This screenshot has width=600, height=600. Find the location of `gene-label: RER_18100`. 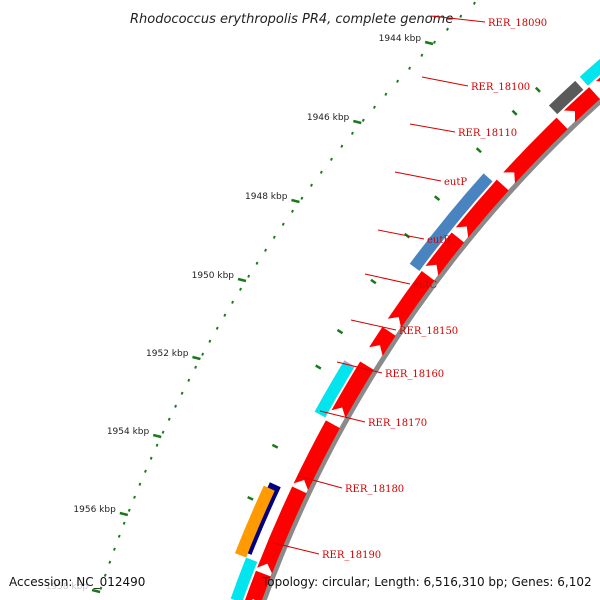

gene-label: RER_18100 is located at coordinates (500, 87).